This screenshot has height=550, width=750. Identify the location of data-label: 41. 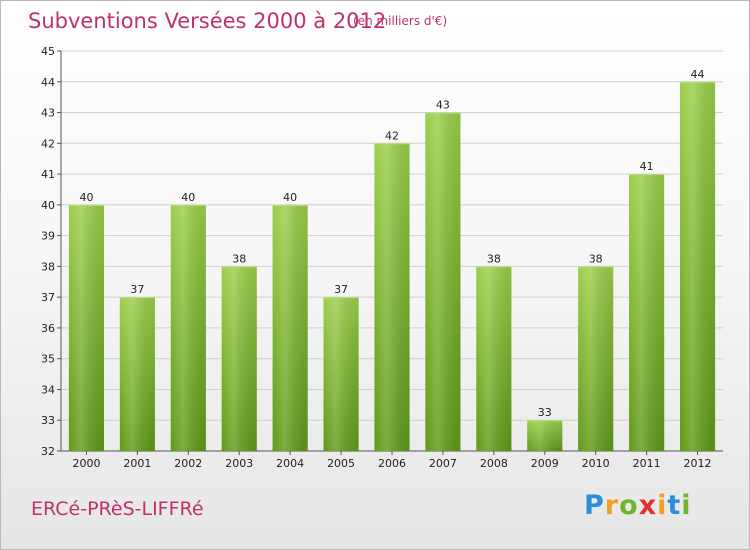
(647, 166).